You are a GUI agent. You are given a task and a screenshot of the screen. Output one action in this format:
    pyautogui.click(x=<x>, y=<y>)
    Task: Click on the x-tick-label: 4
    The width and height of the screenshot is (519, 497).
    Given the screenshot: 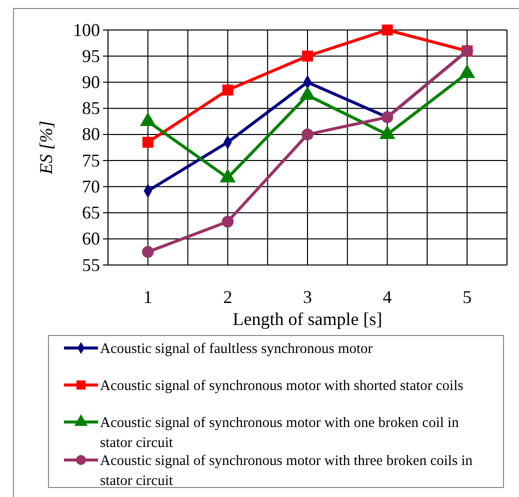 What is the action you would take?
    pyautogui.click(x=387, y=296)
    